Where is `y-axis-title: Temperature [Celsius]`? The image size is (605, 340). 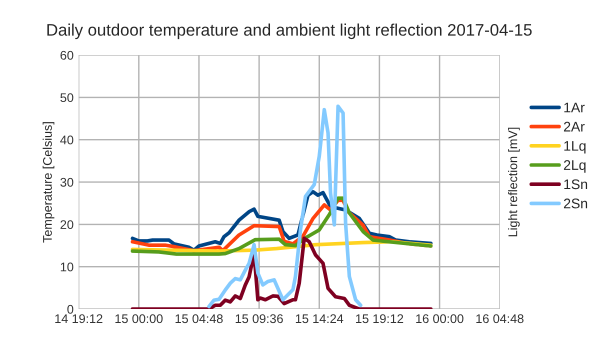
y-axis-title: Temperature [Celsius] is located at coordinates (48, 182).